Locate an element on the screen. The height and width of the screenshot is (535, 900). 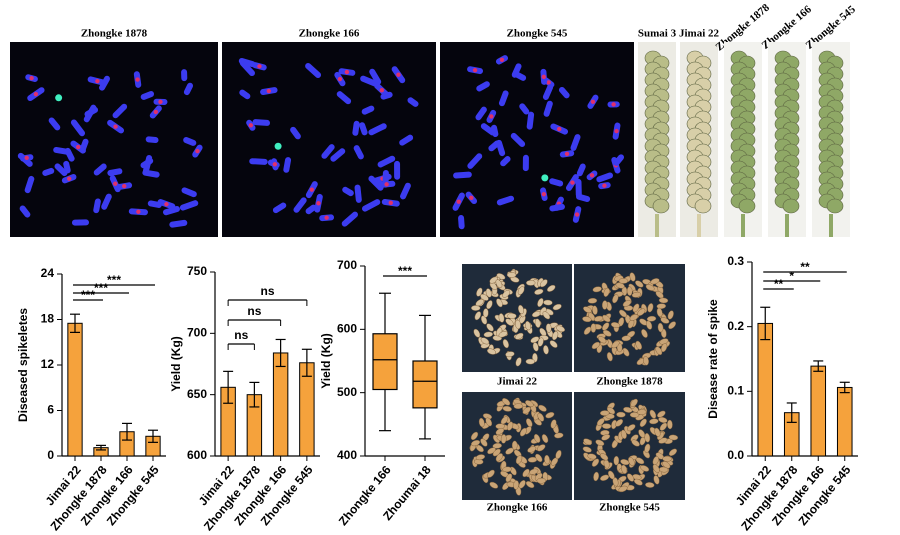
grain-label: Zhongke 545 is located at coordinates (629, 508).